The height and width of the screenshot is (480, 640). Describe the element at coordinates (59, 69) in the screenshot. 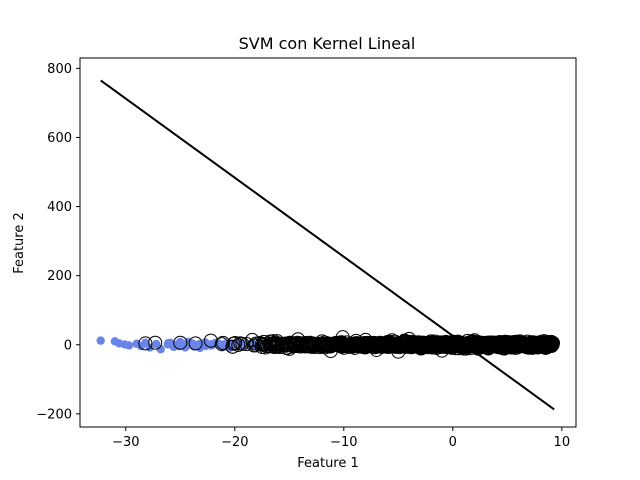

I see `y-tick-label: 800` at that location.